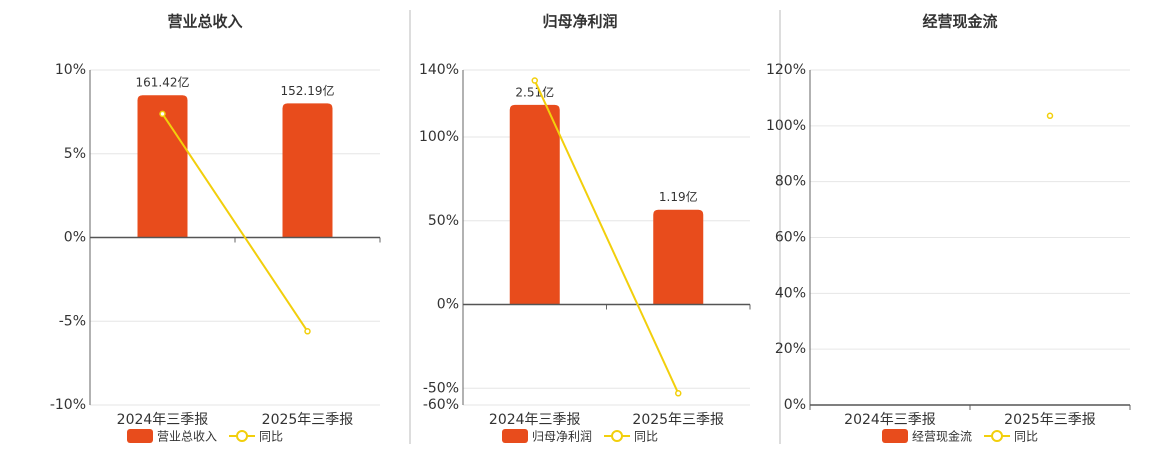 This screenshot has width=1160, height=450. What do you see at coordinates (441, 388) in the screenshot?
I see `y-tick-label: -50%` at bounding box center [441, 388].